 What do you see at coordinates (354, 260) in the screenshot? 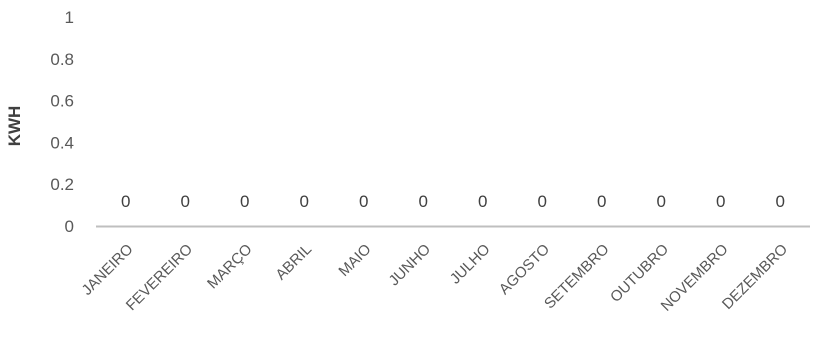
I see `x-tick-label: MAIO` at bounding box center [354, 260].